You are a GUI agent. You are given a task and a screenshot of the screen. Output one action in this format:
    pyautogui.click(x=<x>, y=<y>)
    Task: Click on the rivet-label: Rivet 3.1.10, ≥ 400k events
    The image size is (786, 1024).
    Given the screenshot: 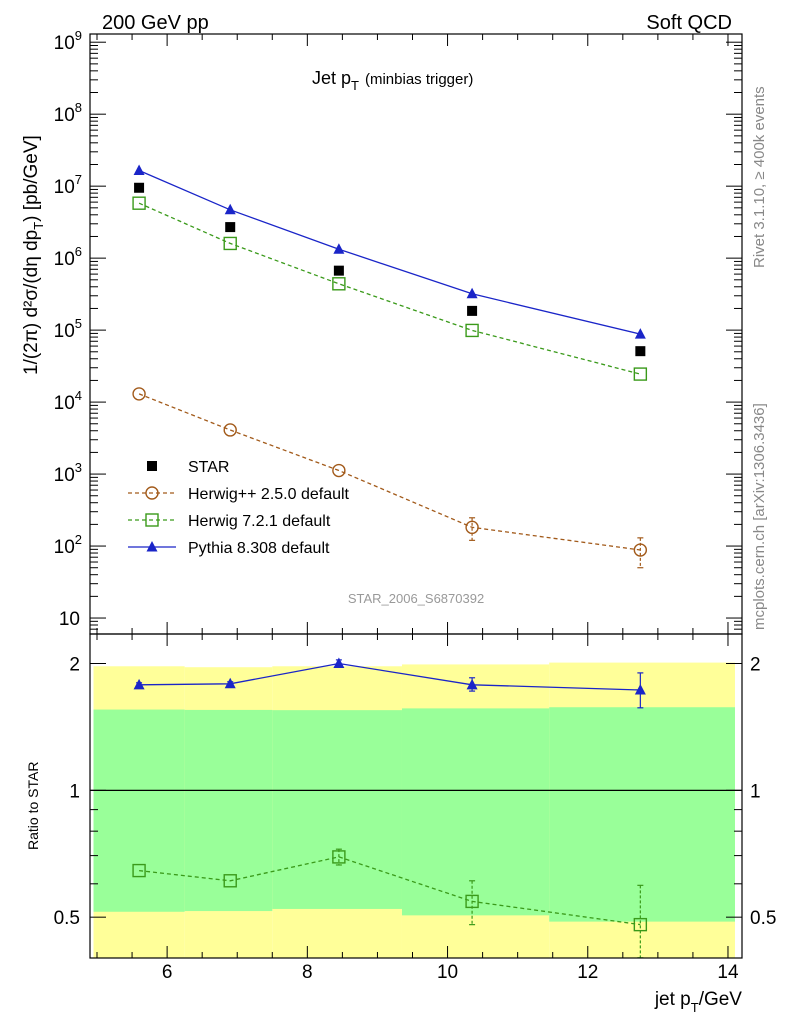 What is the action you would take?
    pyautogui.click(x=759, y=177)
    